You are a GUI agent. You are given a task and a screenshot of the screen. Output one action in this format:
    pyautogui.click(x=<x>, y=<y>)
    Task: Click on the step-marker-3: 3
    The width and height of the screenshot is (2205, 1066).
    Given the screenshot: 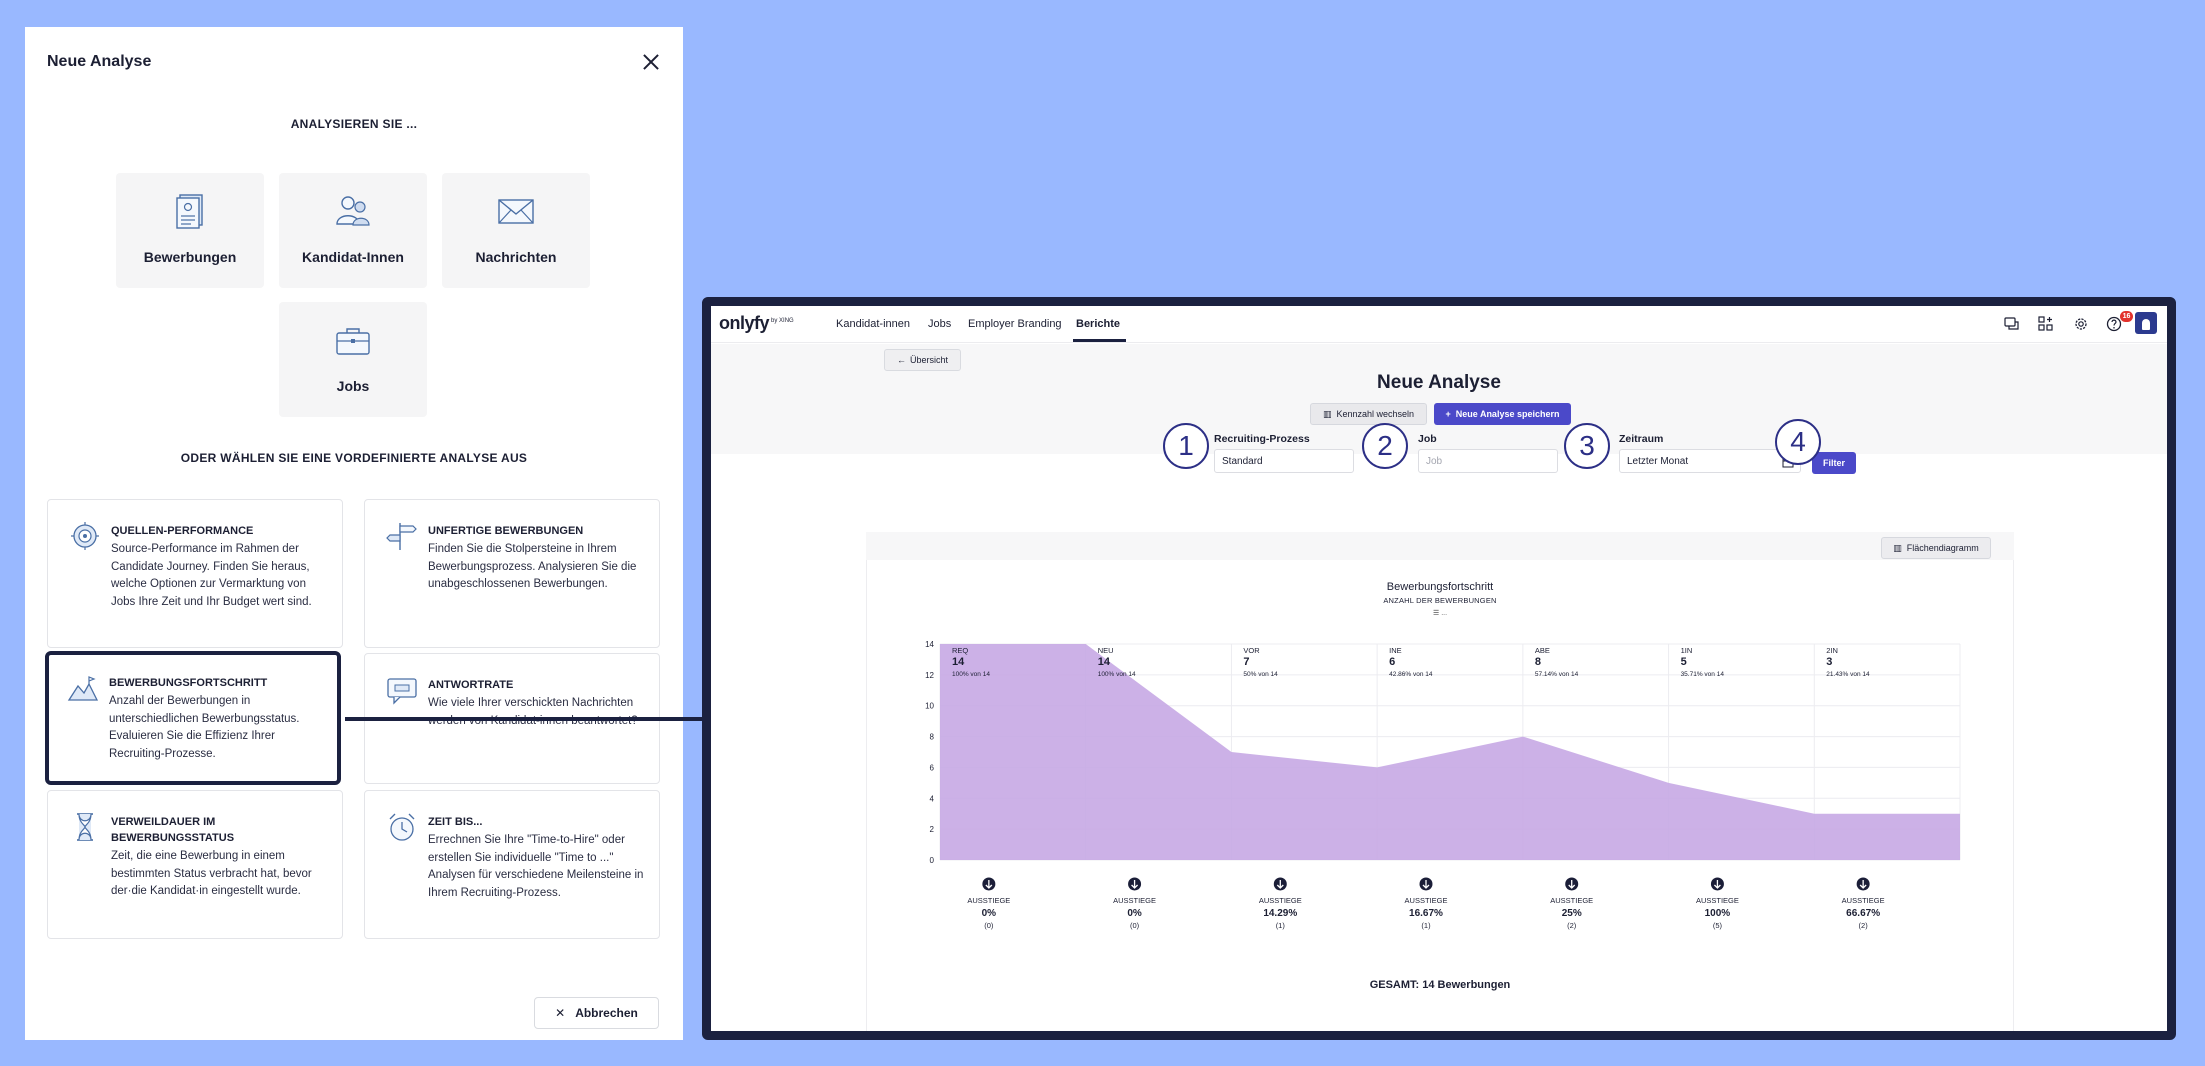 What is the action you would take?
    pyautogui.click(x=1587, y=446)
    